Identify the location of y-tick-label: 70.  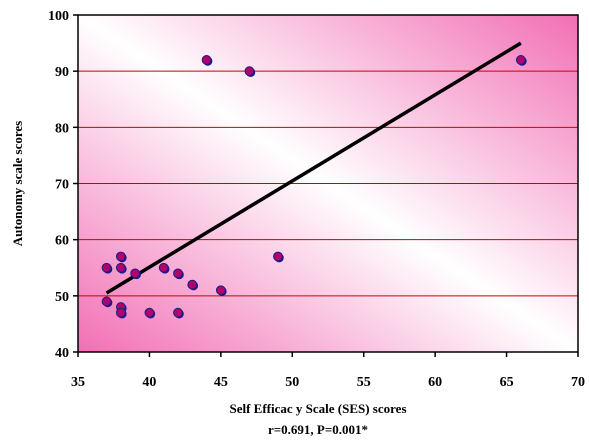
(62, 185).